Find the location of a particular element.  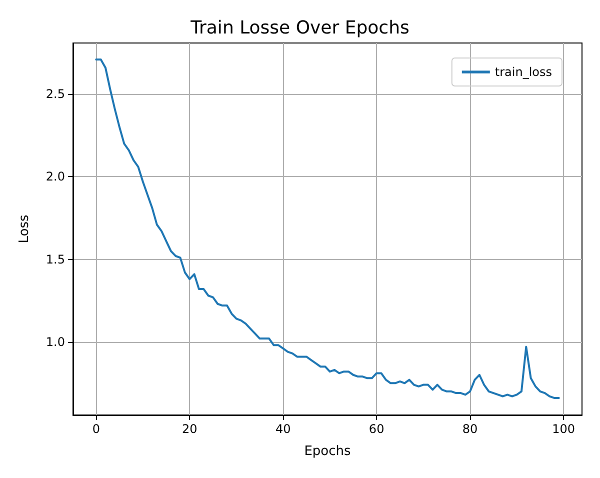

x-tick-label: 0 is located at coordinates (96, 429).